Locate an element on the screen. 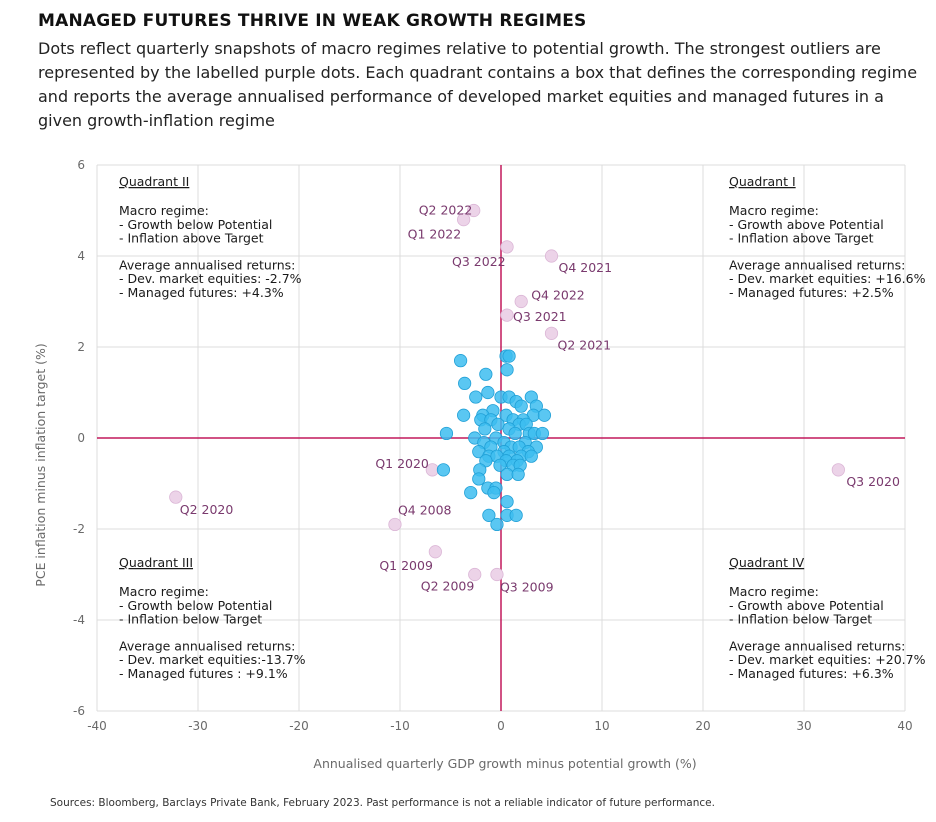 Image resolution: width=936 pixels, height=822 pixels. quadrant-text-line: - Managed futures: +4.3% is located at coordinates (201, 292).